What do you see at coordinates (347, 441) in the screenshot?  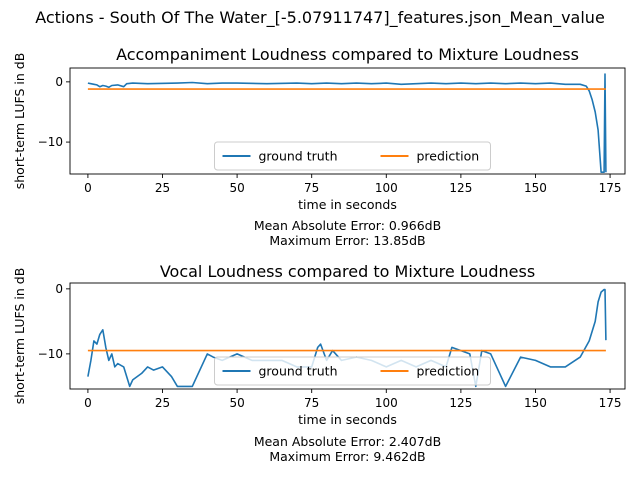 I see `error-metric: Mean Absolute Error: 2.407dB` at bounding box center [347, 441].